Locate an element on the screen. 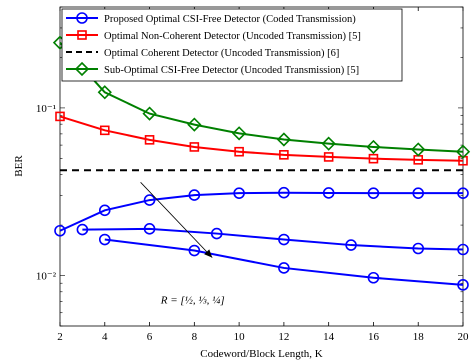 The width and height of the screenshot is (474, 362). x-tick-label: 18 is located at coordinates (419, 337).